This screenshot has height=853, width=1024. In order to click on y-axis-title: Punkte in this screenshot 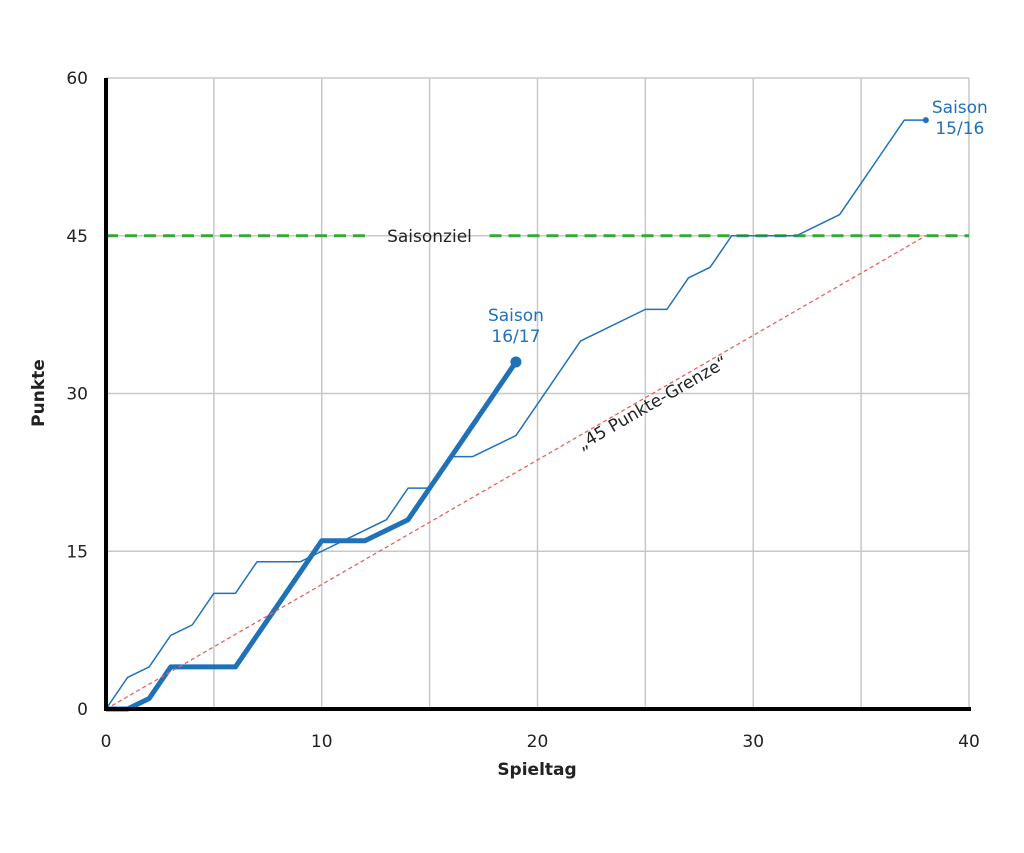, I will do `click(39, 393)`.